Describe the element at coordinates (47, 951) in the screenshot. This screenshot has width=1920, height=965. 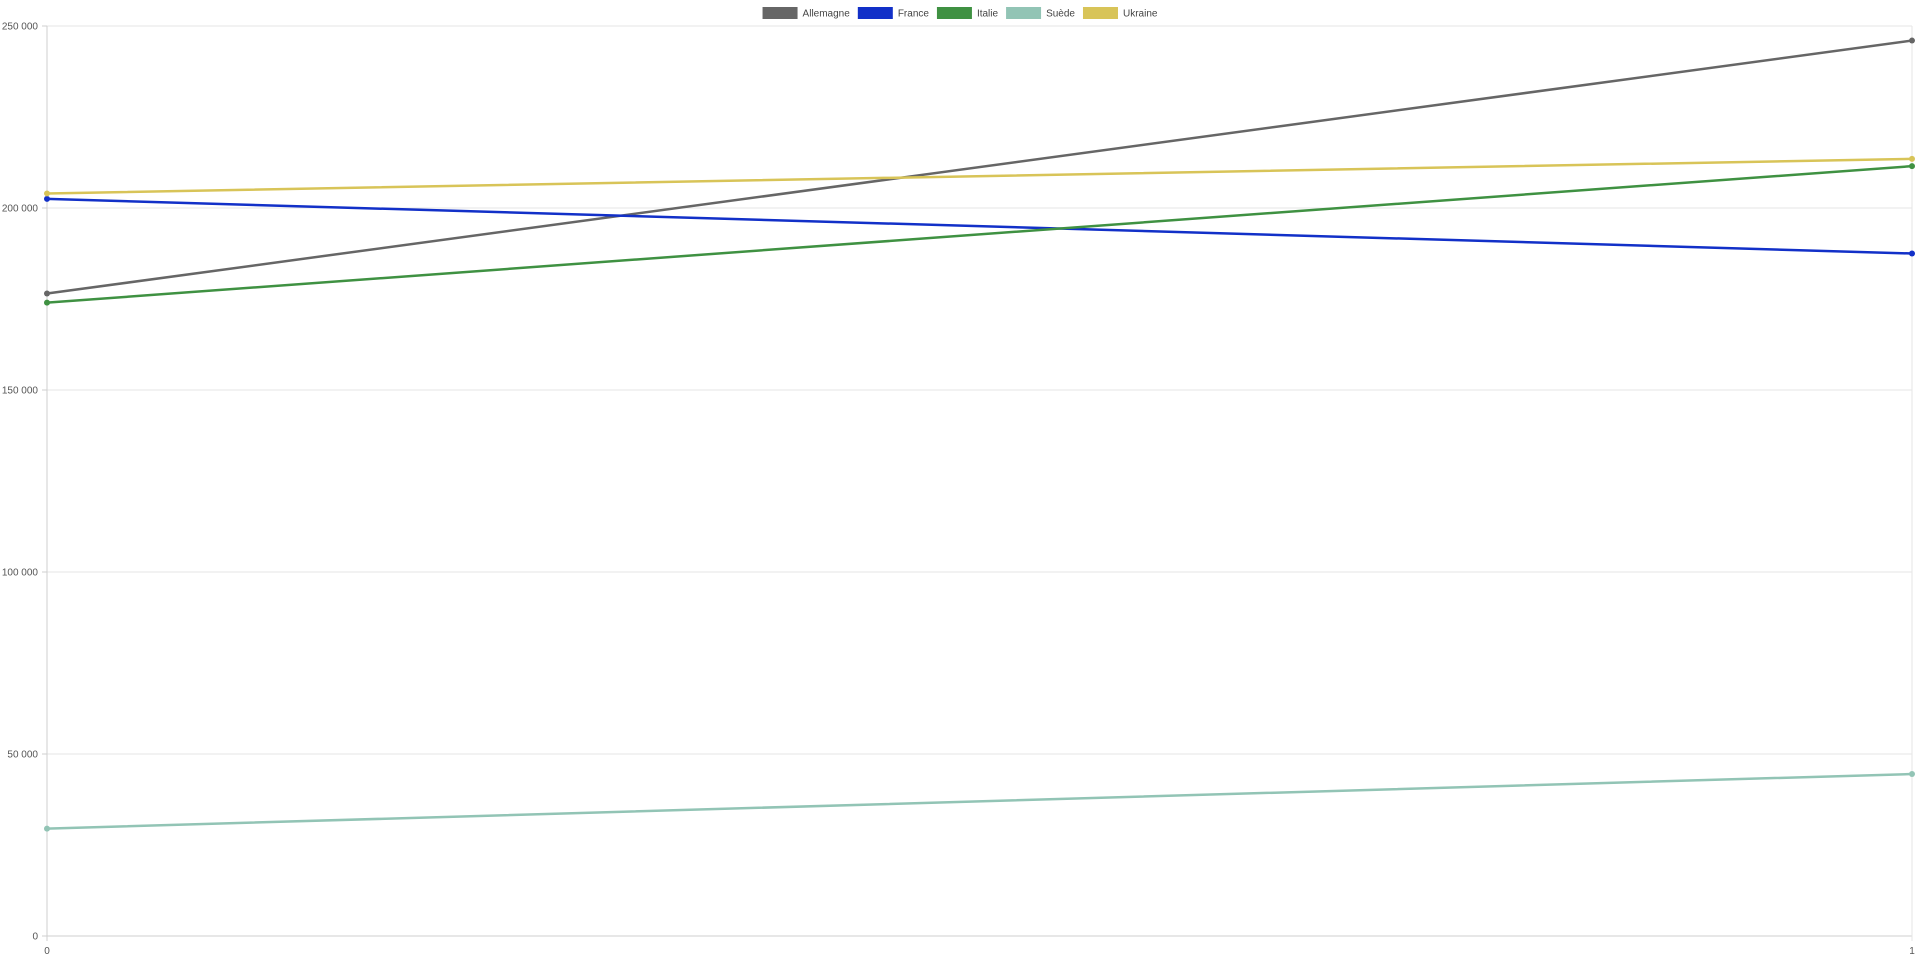
I see `x-tick-label: 0` at that location.